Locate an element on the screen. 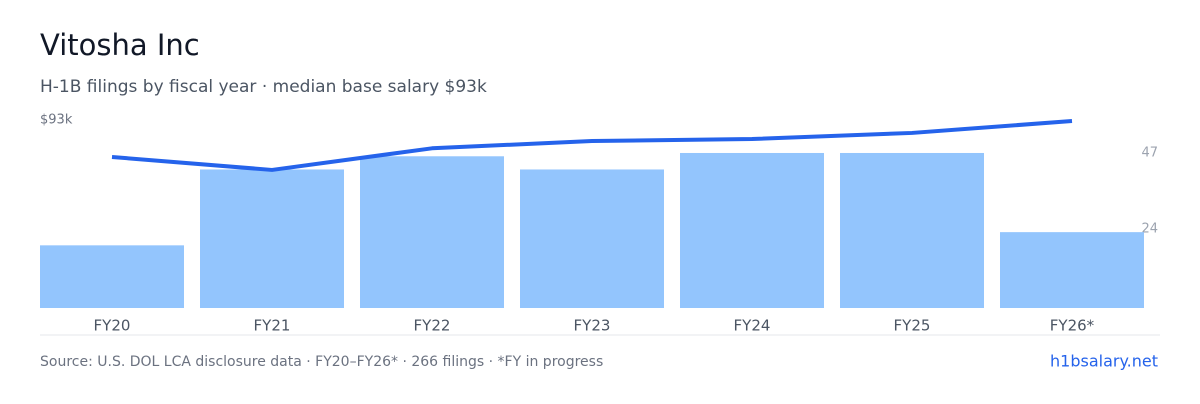  x-tick-label: FY25 is located at coordinates (912, 326).